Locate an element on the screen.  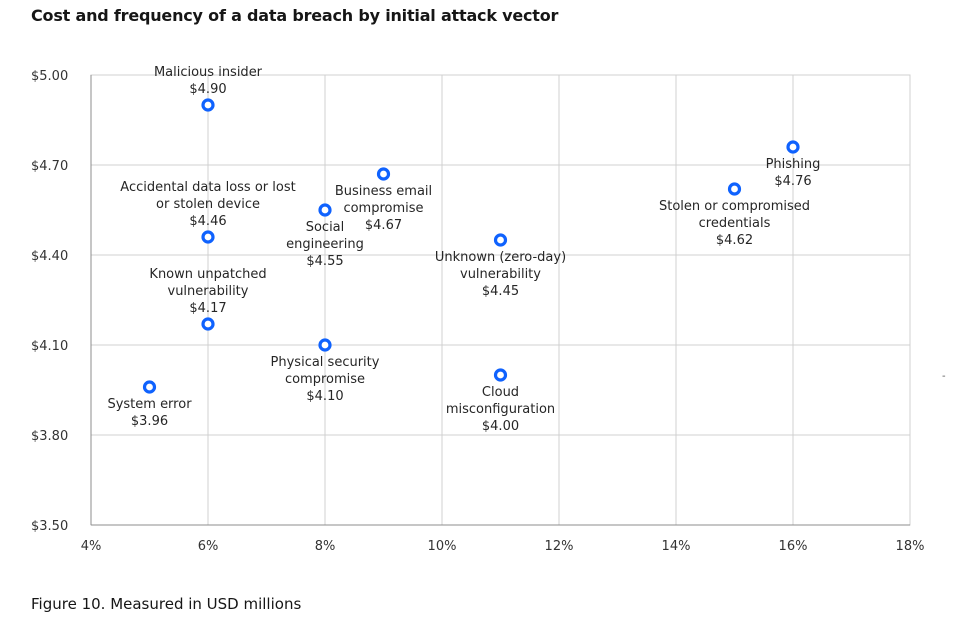
y-tick-label: $3.80 is located at coordinates (49, 436).